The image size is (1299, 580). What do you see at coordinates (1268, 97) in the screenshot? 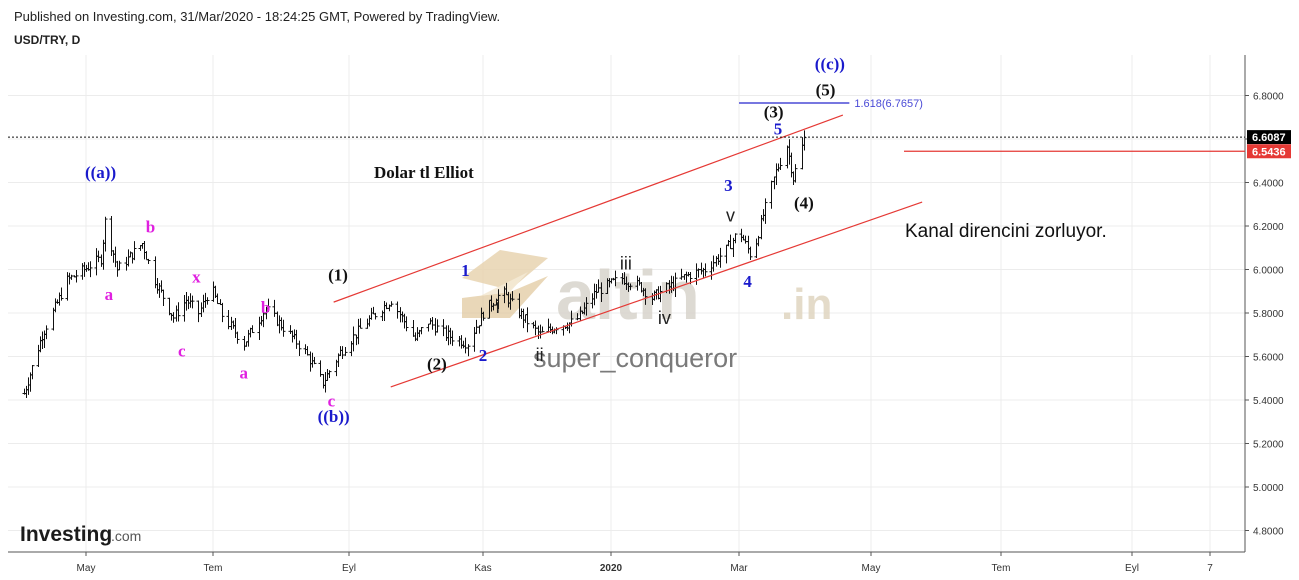
I see `y-tick-label: 6.8000` at bounding box center [1268, 97].